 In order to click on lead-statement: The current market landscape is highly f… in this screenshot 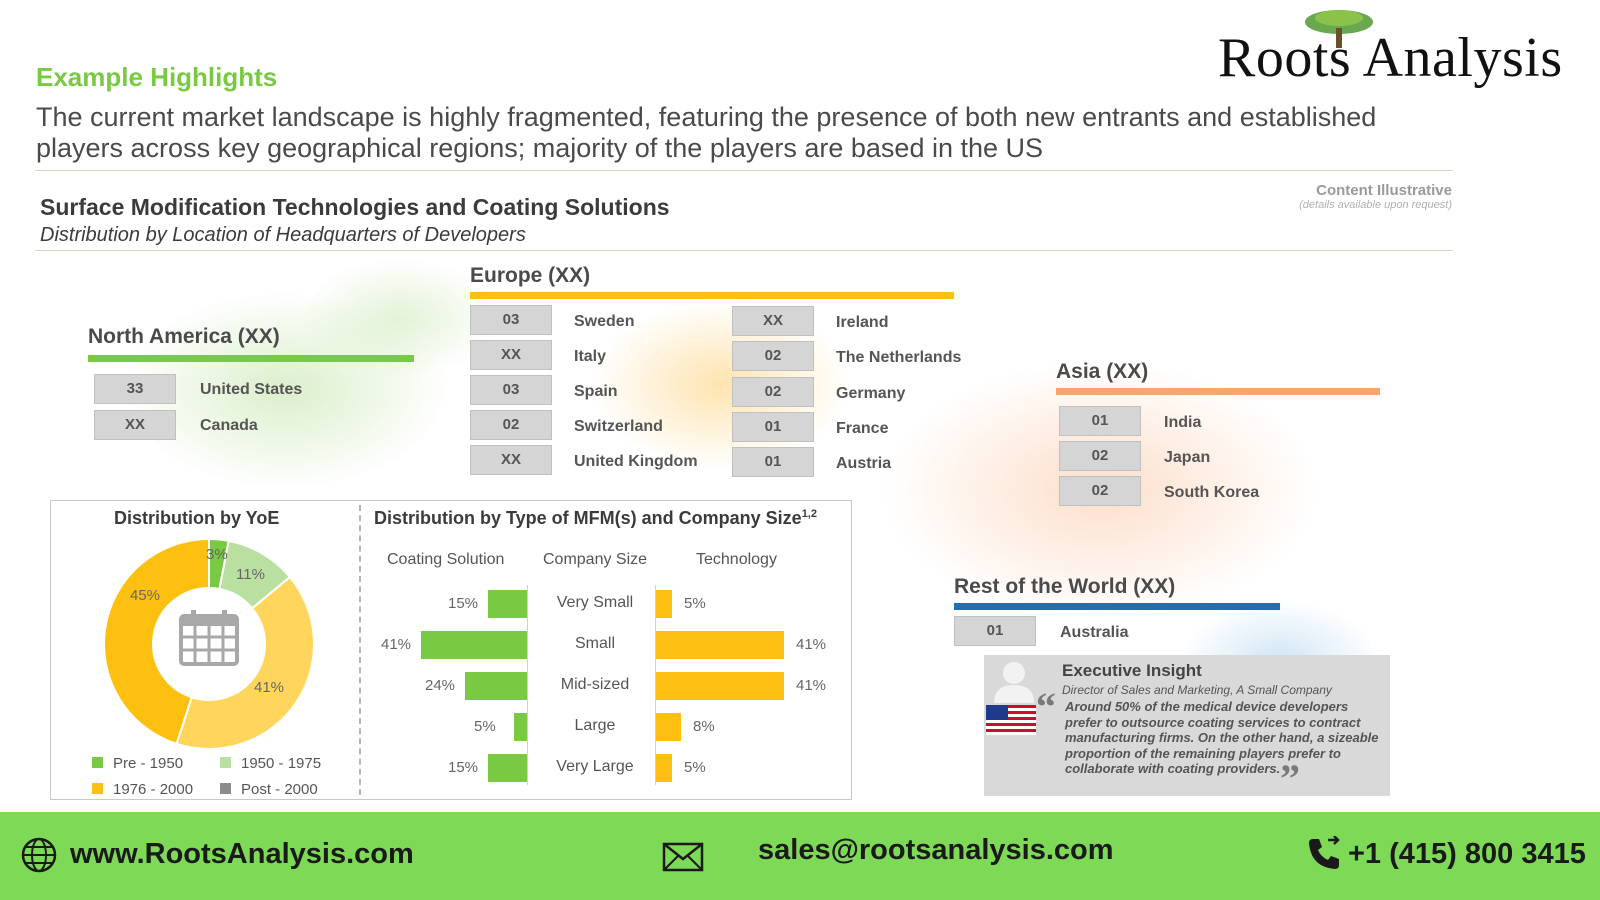, I will do `click(706, 132)`.